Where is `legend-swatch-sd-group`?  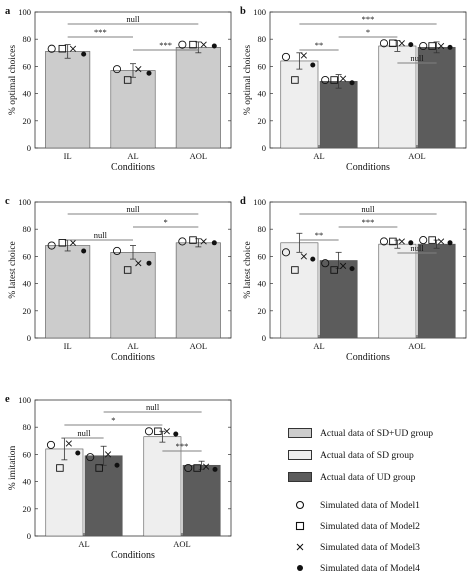
legend-swatch-sd-group is located at coordinates (300, 455).